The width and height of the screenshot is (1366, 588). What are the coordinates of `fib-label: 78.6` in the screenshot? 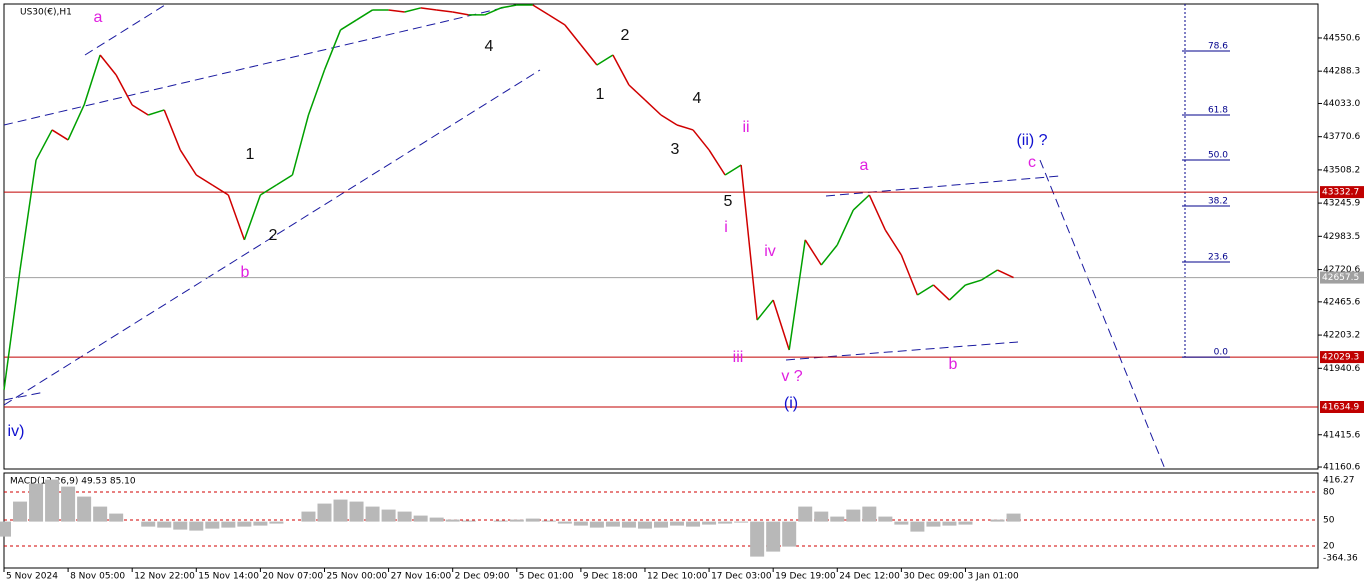 It's located at (1218, 46).